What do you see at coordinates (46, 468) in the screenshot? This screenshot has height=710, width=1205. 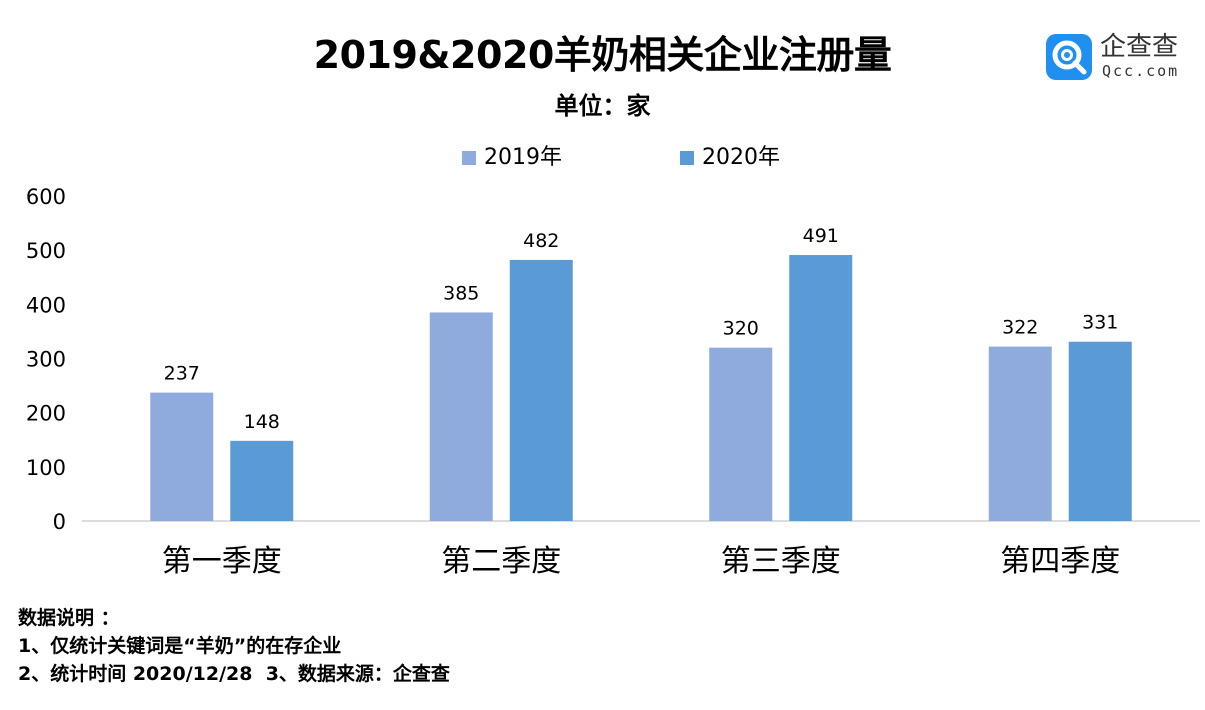 I see `y-tick-label-1: 100` at bounding box center [46, 468].